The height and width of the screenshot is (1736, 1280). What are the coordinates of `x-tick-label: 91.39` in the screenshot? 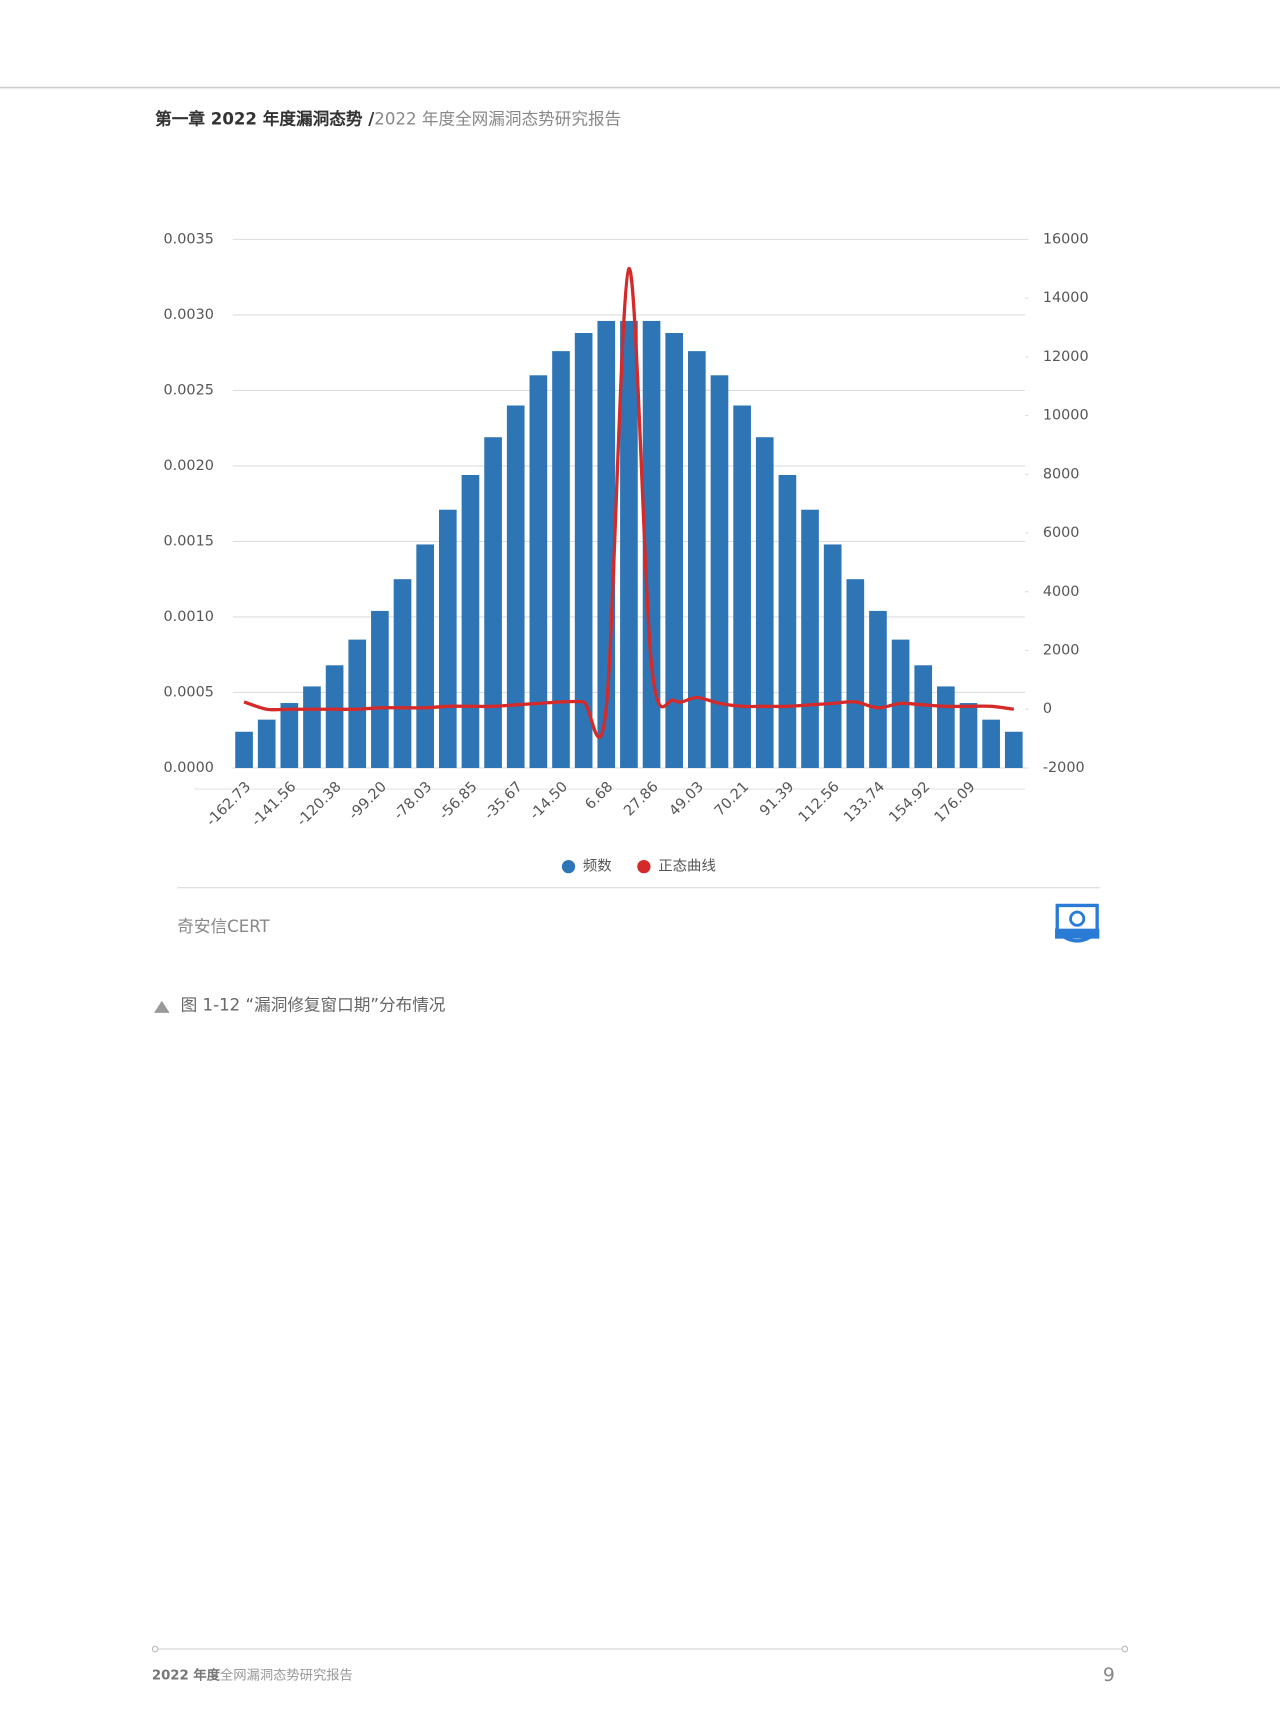 It's located at (777, 799).